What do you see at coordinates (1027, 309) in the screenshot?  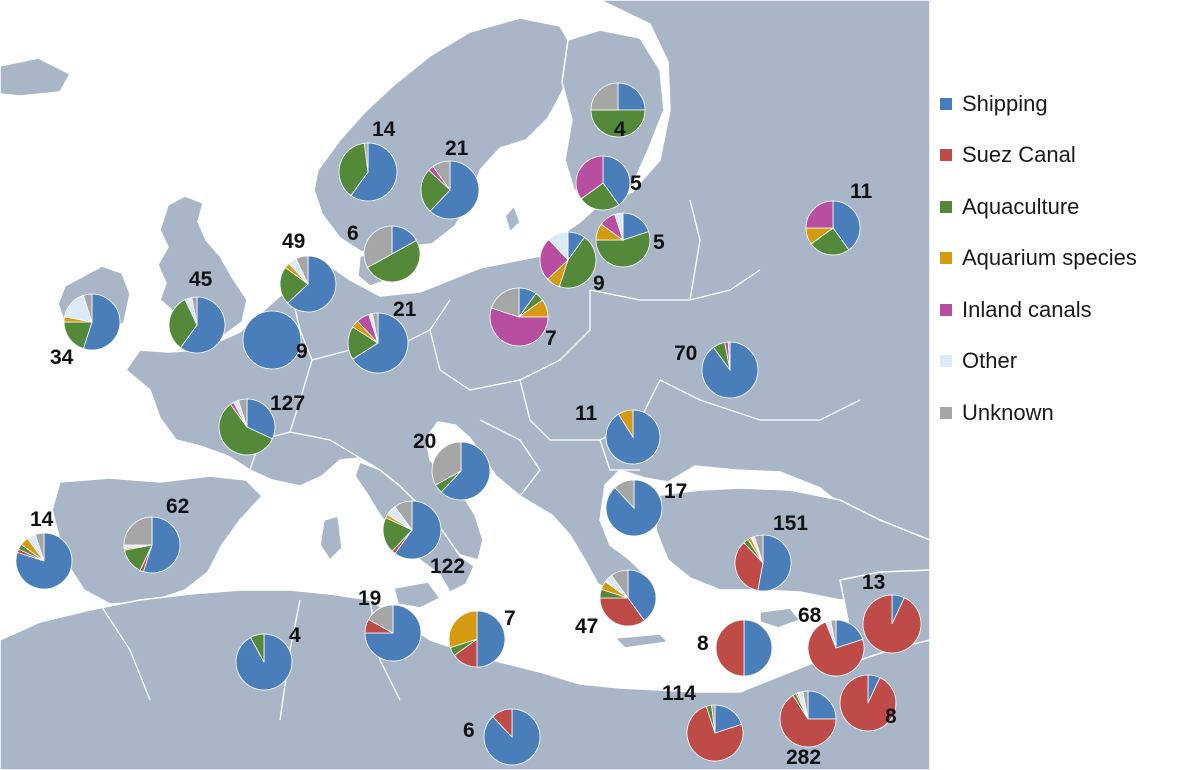 I see `legend-label: Inland canals` at bounding box center [1027, 309].